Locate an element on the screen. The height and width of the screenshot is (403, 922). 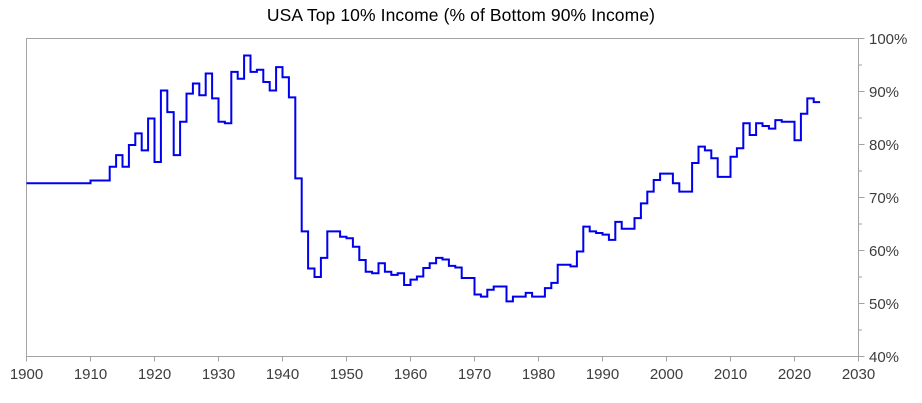
y-axis-tick-label: 100% is located at coordinates (888, 39).